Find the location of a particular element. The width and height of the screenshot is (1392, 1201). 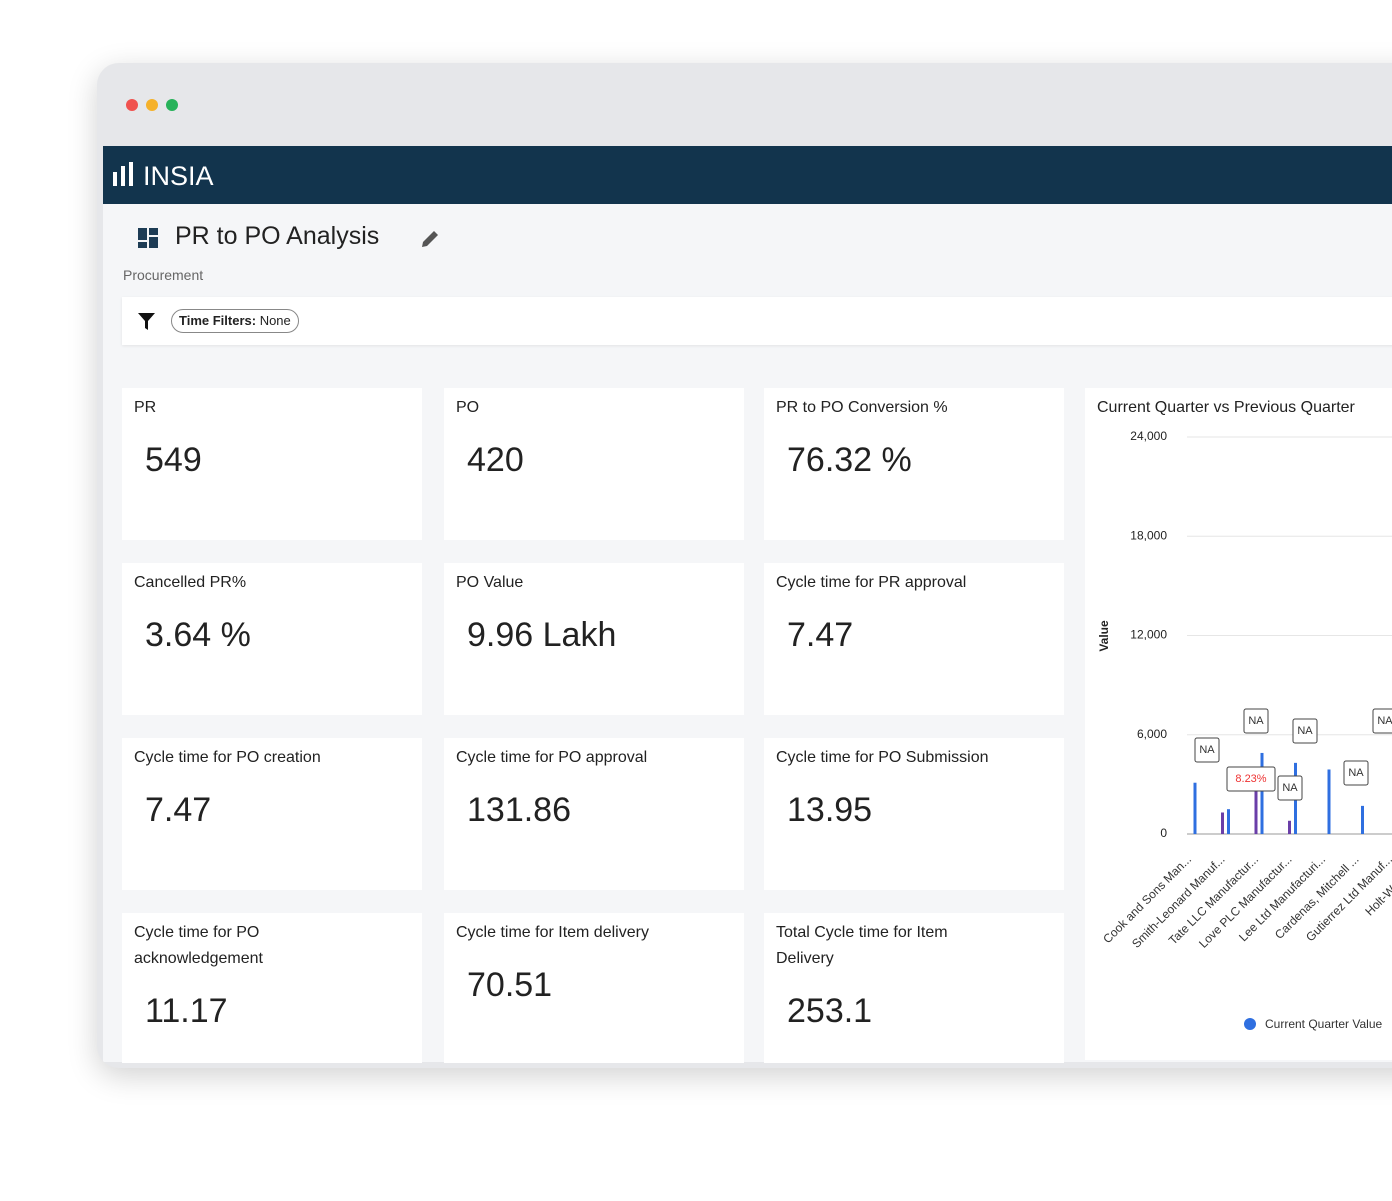

kpi-label: PR is located at coordinates (145, 407).